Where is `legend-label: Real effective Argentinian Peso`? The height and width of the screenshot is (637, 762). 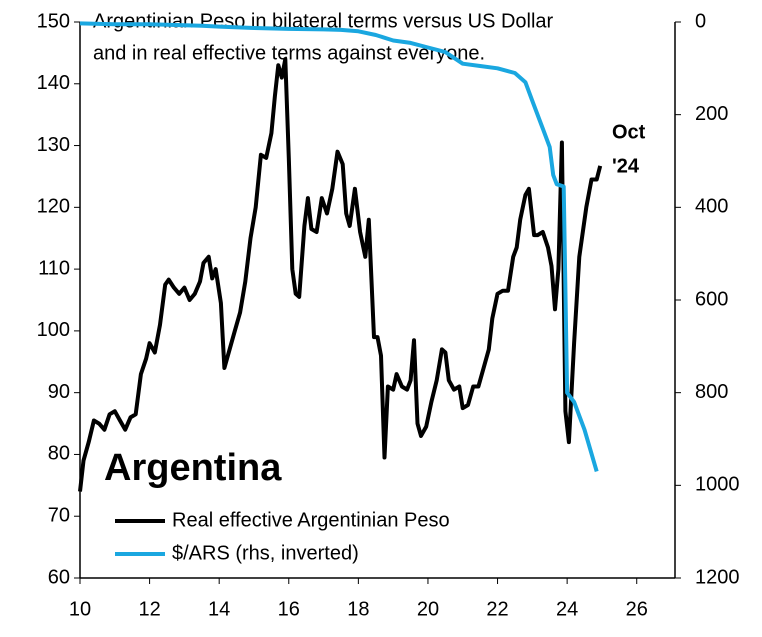 legend-label: Real effective Argentinian Peso is located at coordinates (311, 520).